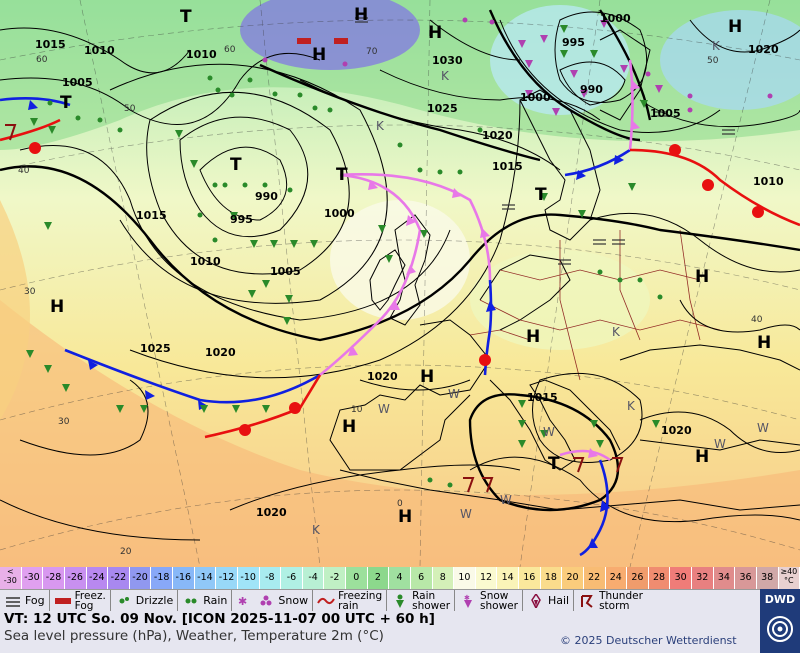  What do you see at coordinates (97, 578) in the screenshot?
I see `scale-cell: -24` at bounding box center [97, 578].